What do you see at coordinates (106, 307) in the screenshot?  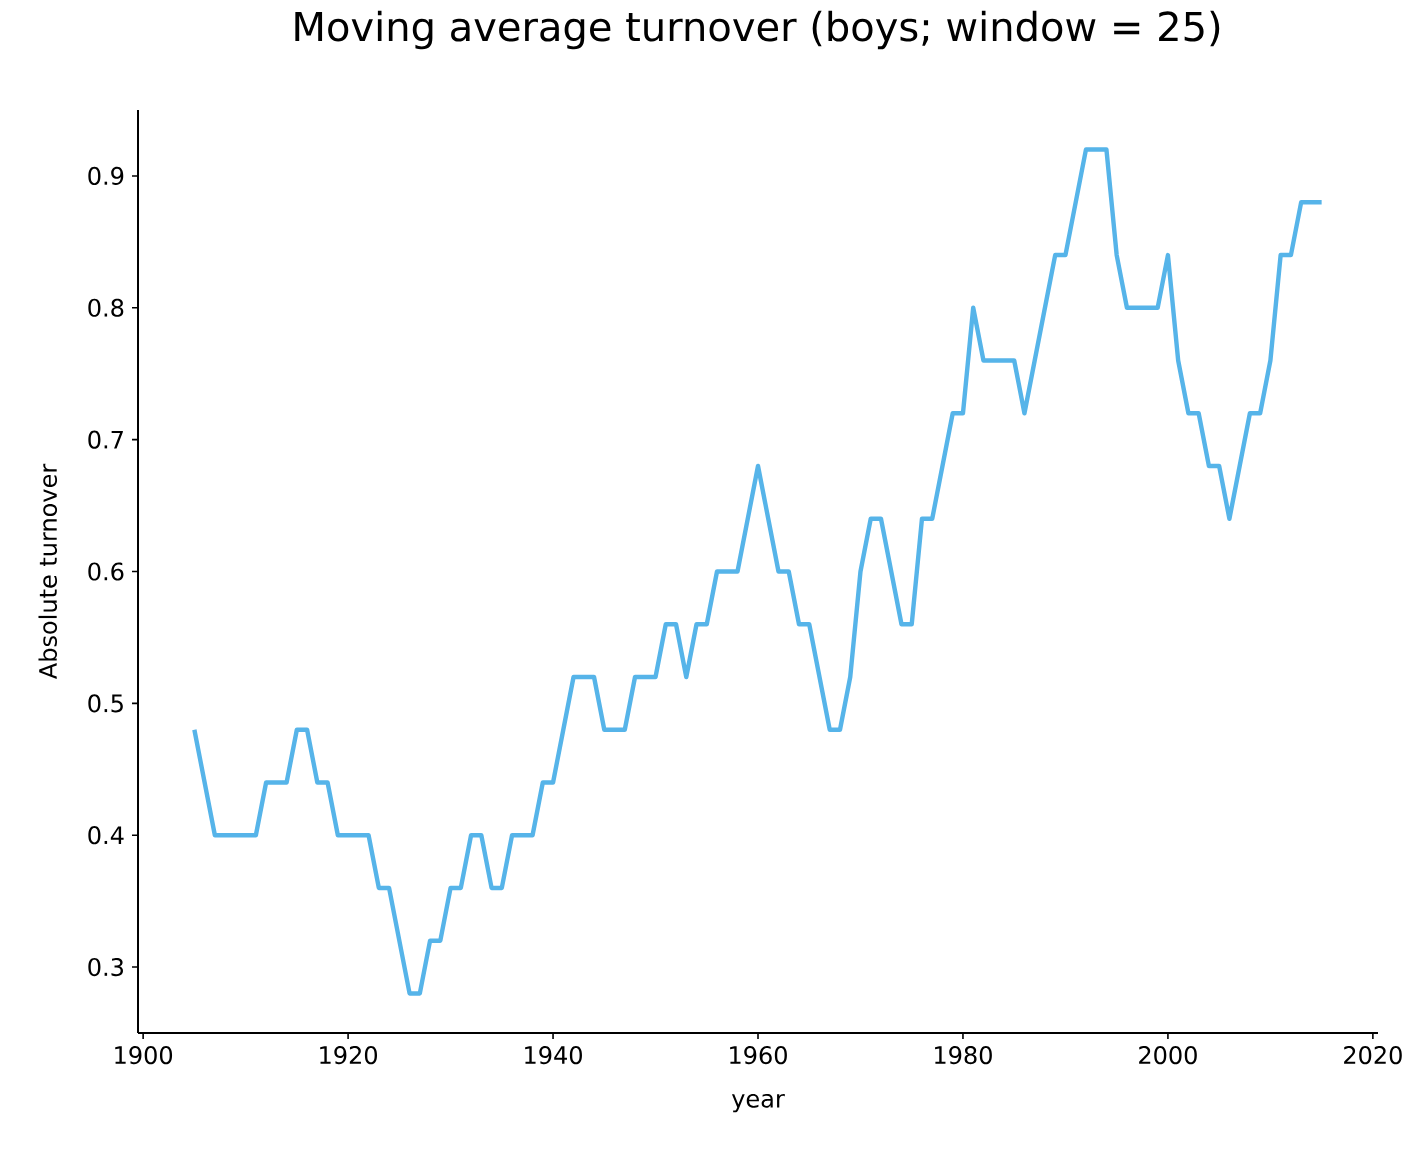 I see `y-tick-label: 0.8` at bounding box center [106, 307].